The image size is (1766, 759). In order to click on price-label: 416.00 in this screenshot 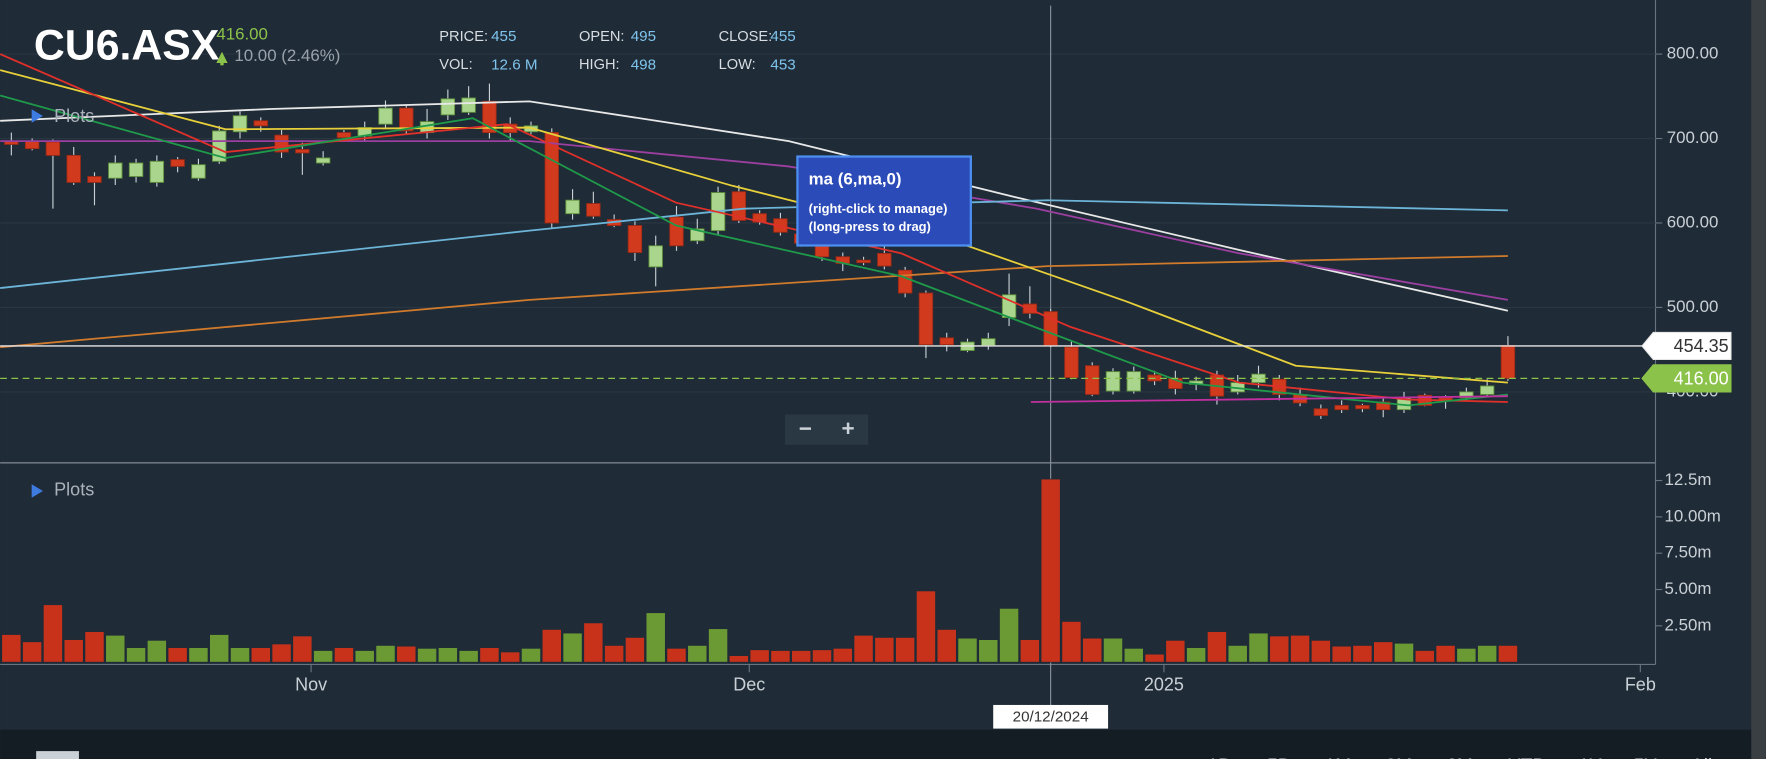, I will do `click(1701, 378)`.